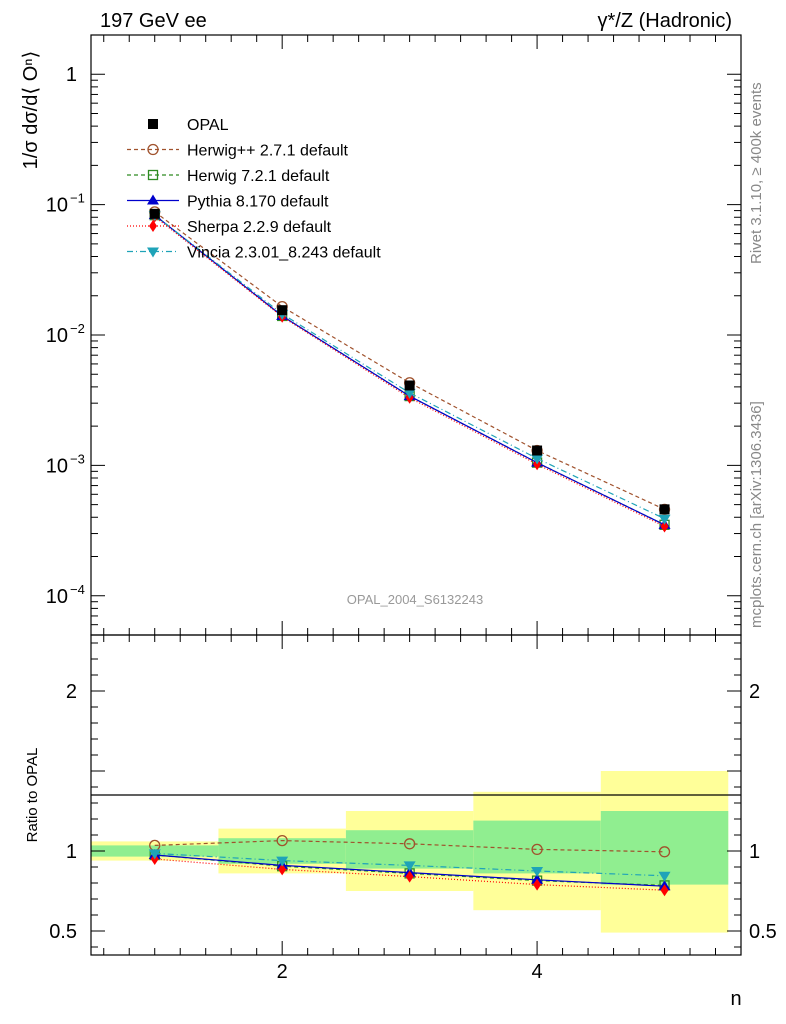 This screenshot has width=786, height=1024. Describe the element at coordinates (258, 202) in the screenshot. I see `legend-label: Pythia 8.170 default` at that location.